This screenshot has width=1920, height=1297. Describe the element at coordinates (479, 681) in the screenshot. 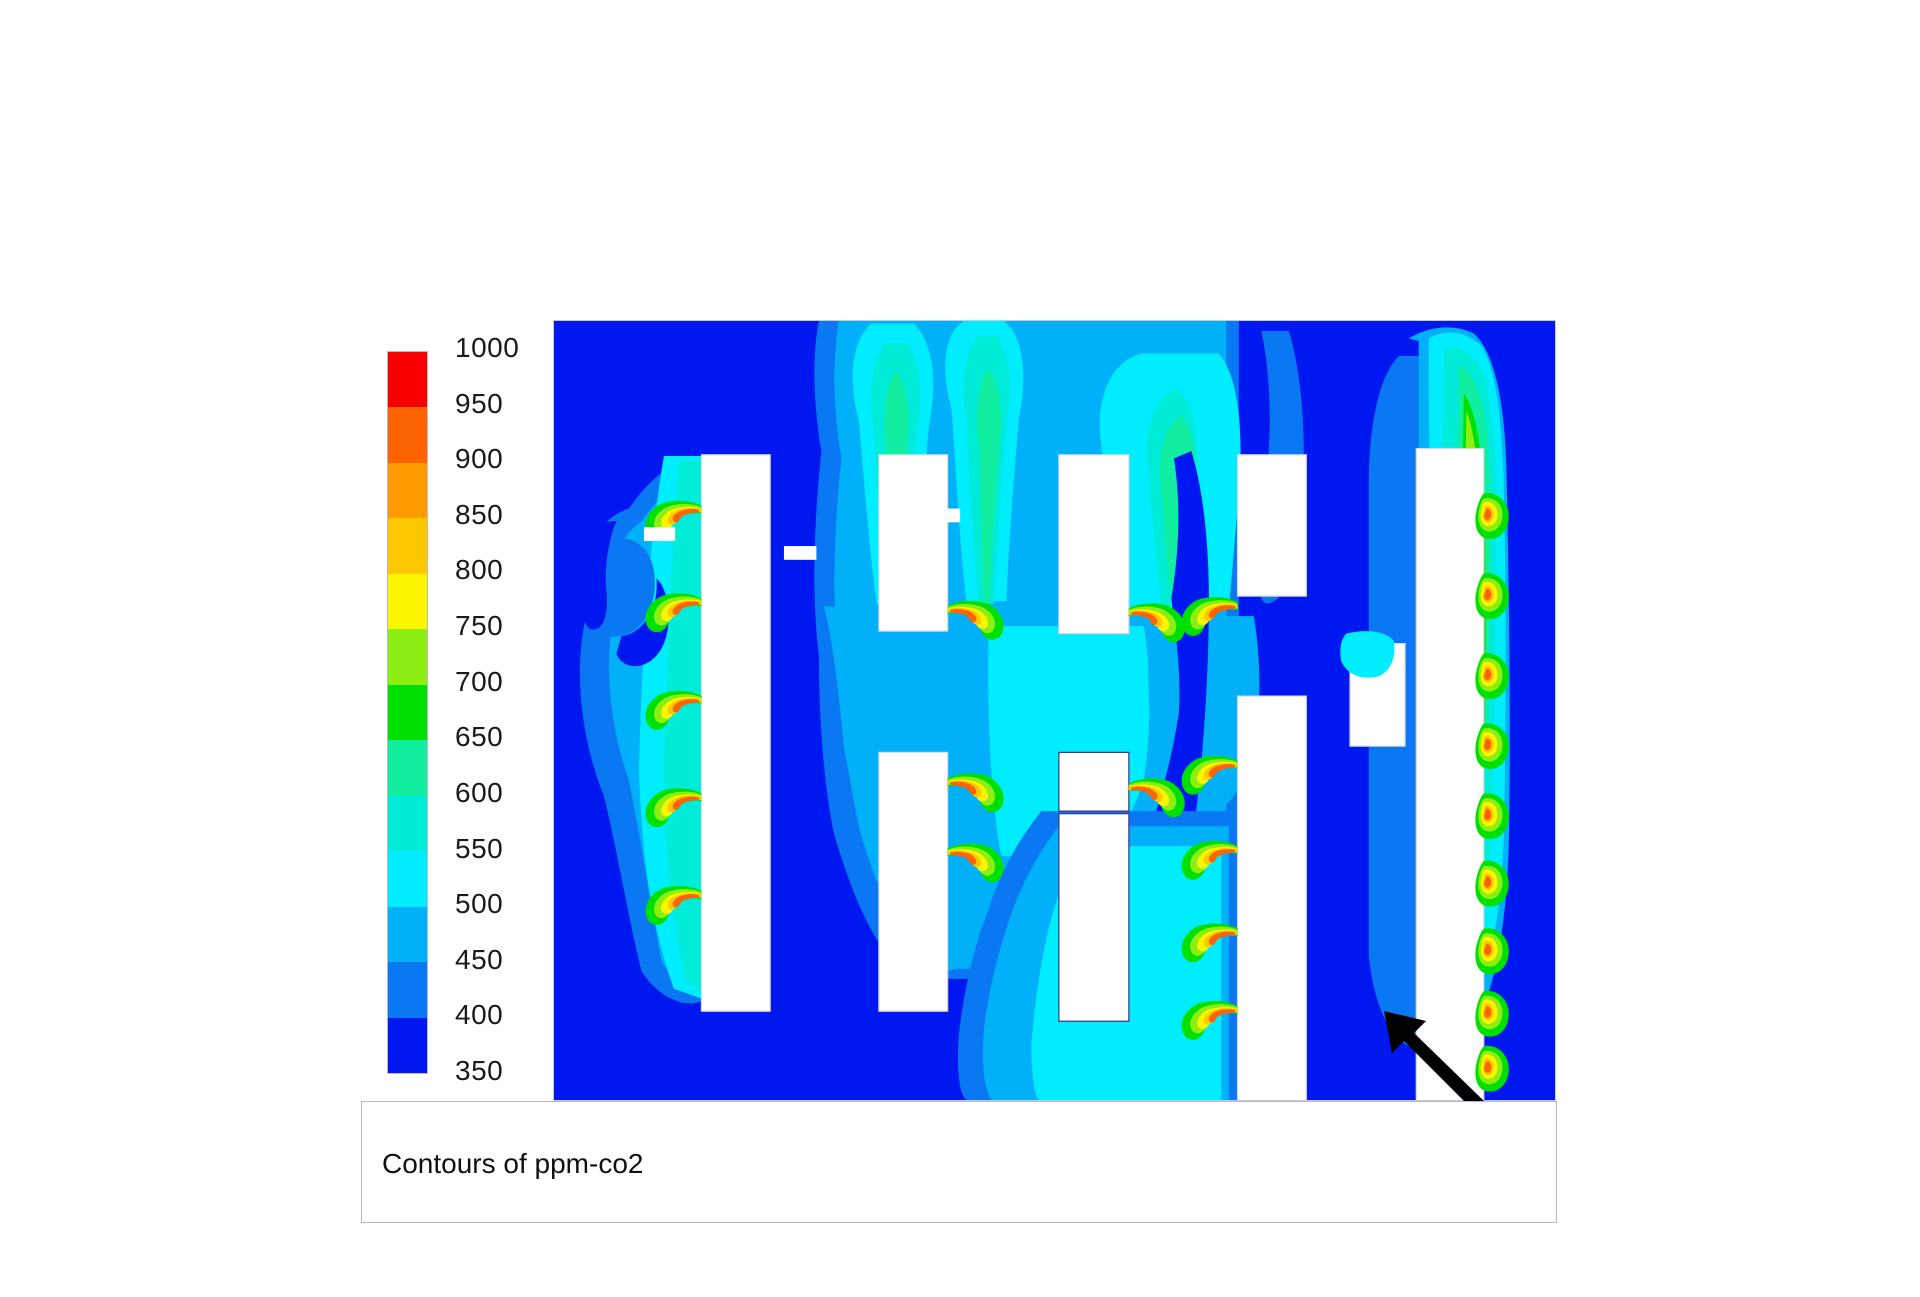

I see `colorbar-tick-700: 700` at that location.